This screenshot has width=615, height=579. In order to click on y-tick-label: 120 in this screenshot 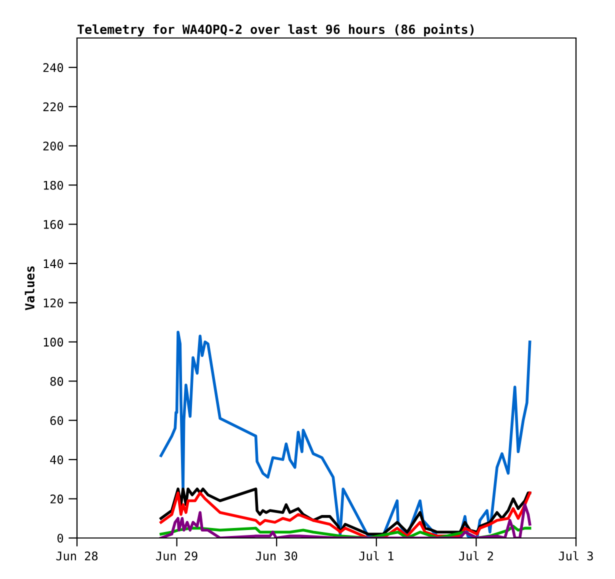, I will do `click(54, 303)`.